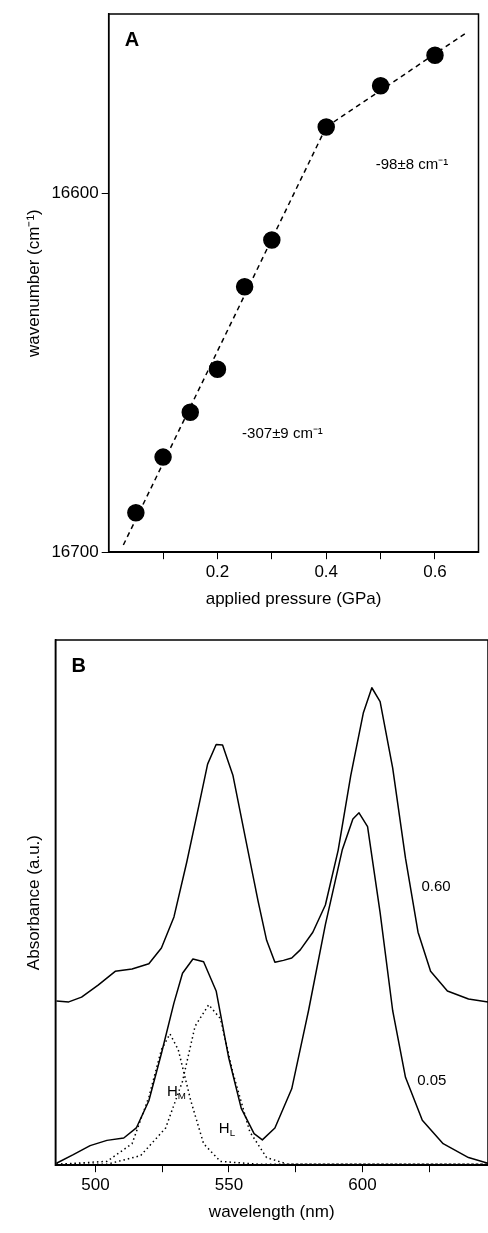 The width and height of the screenshot is (488, 1233). I want to click on chart-title: B, so click(78, 664).